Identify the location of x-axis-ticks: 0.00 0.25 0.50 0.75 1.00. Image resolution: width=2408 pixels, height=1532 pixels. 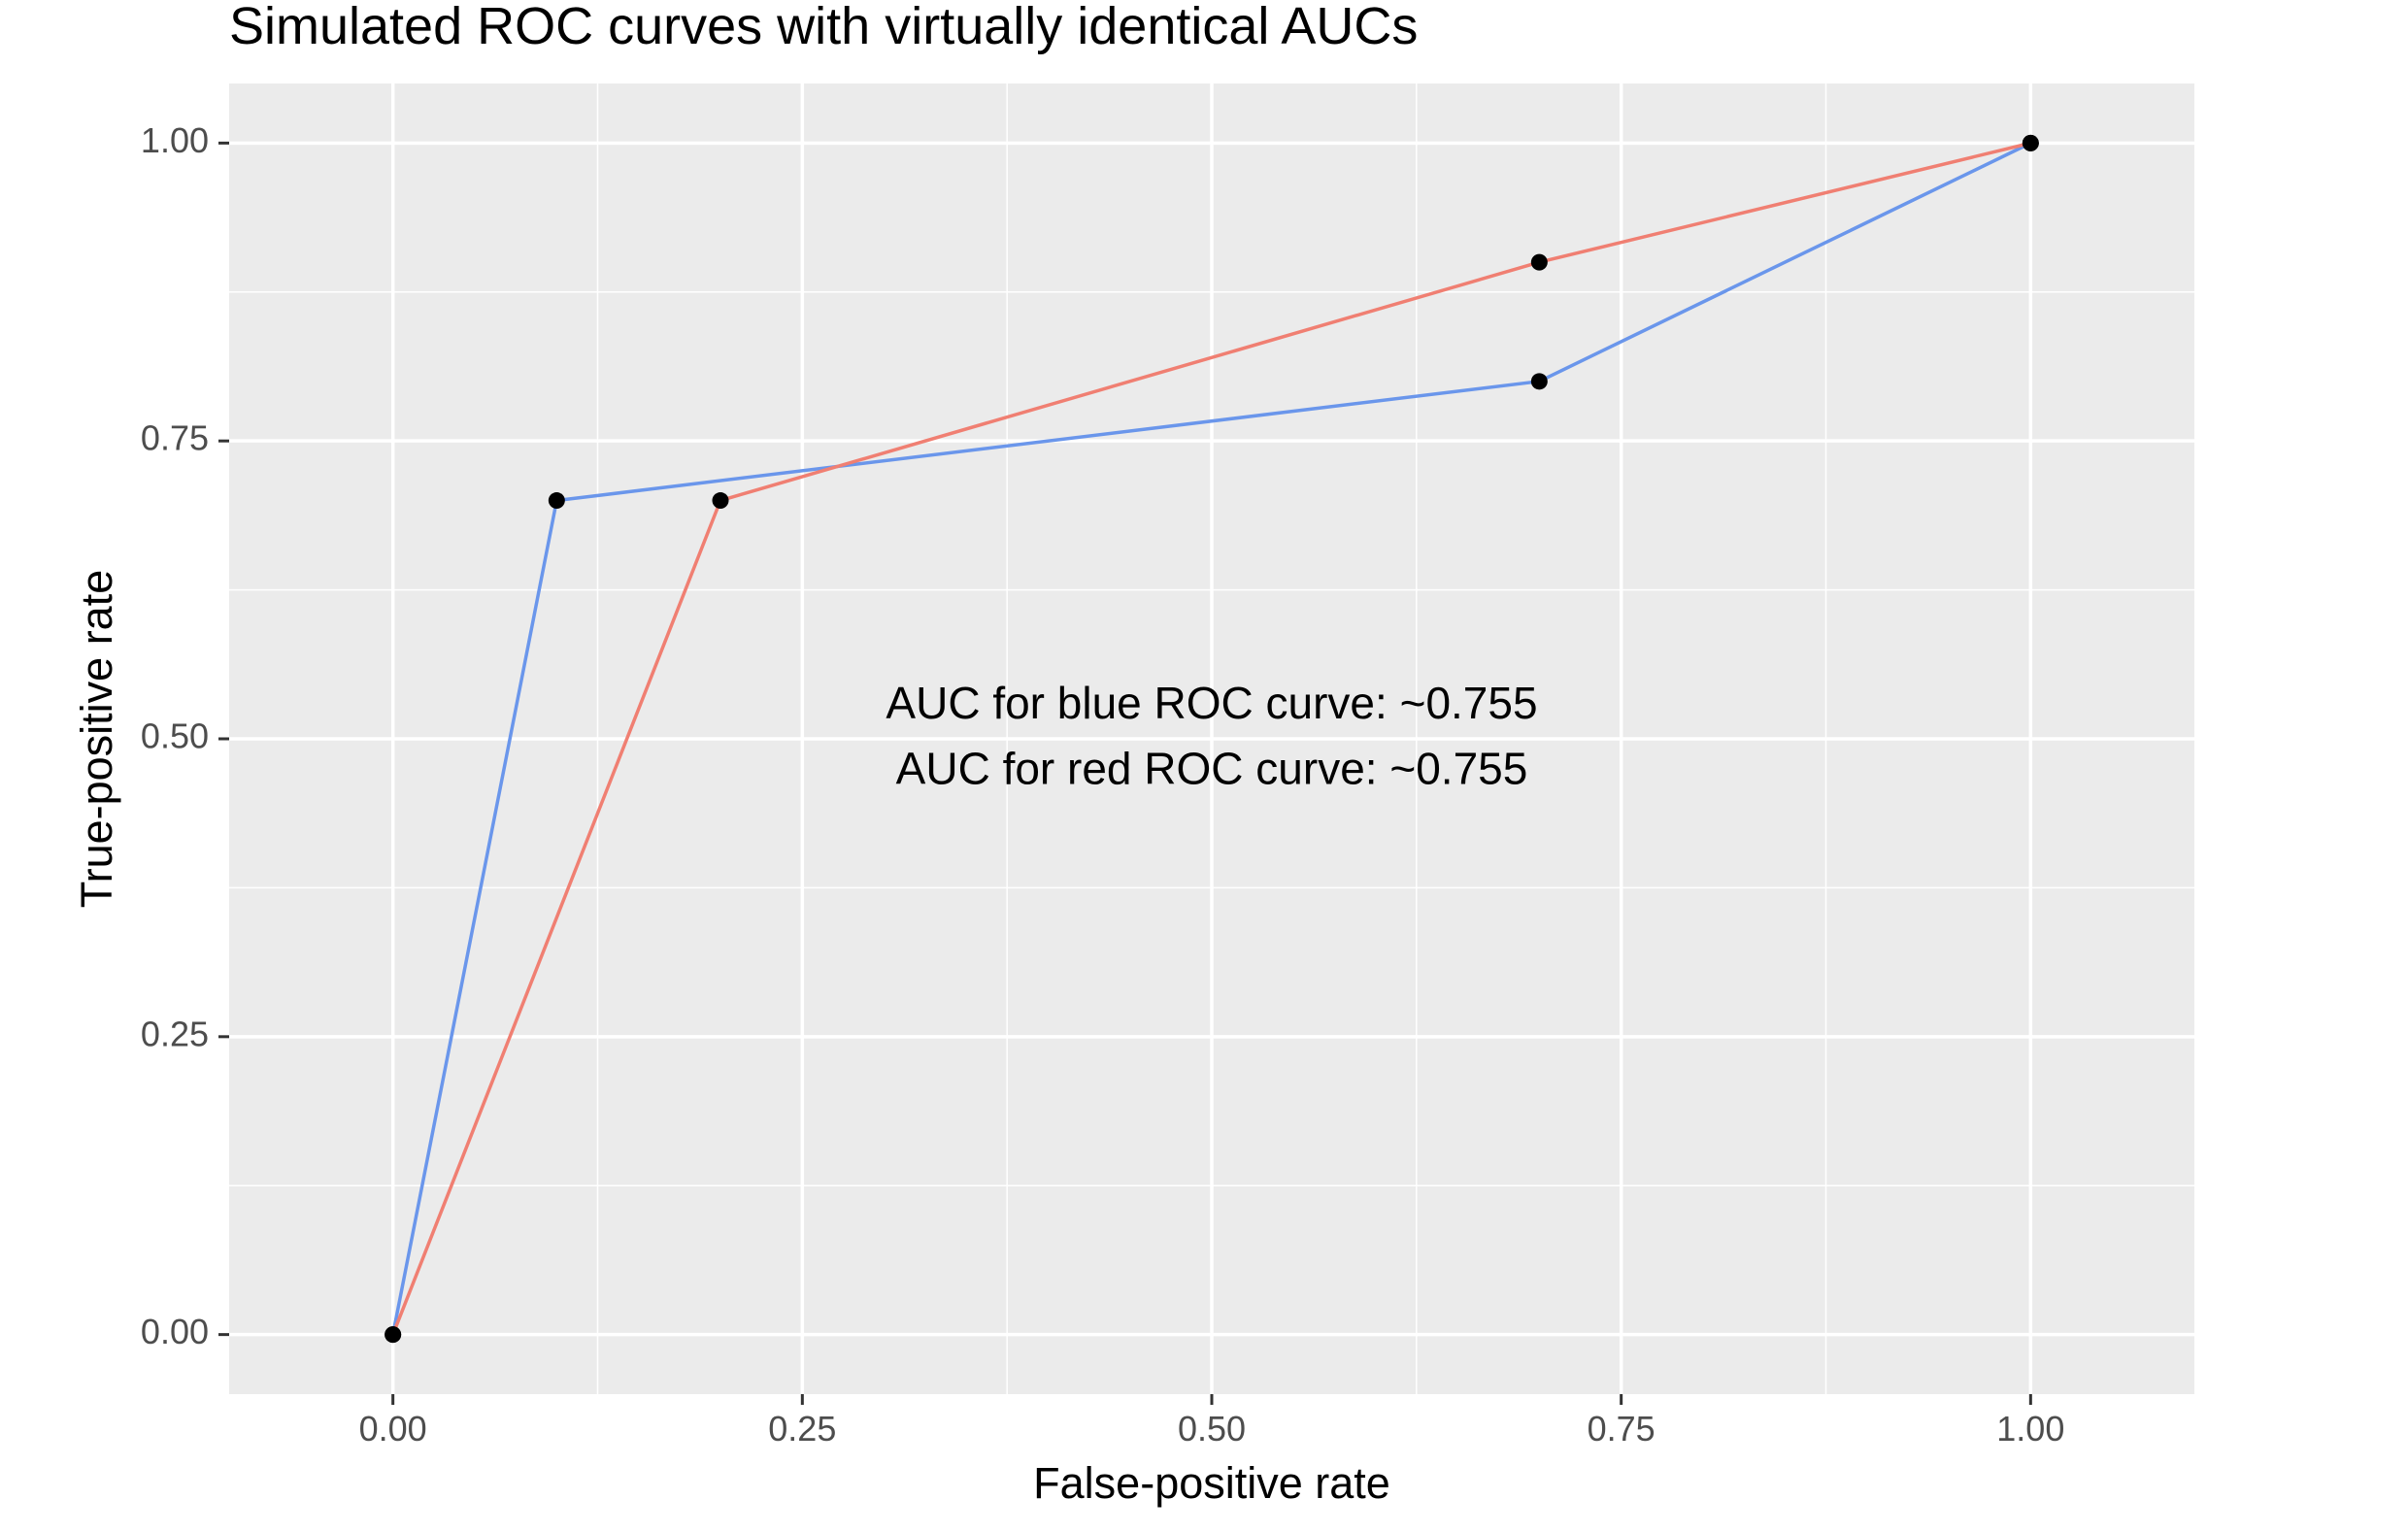
(1211, 1422).